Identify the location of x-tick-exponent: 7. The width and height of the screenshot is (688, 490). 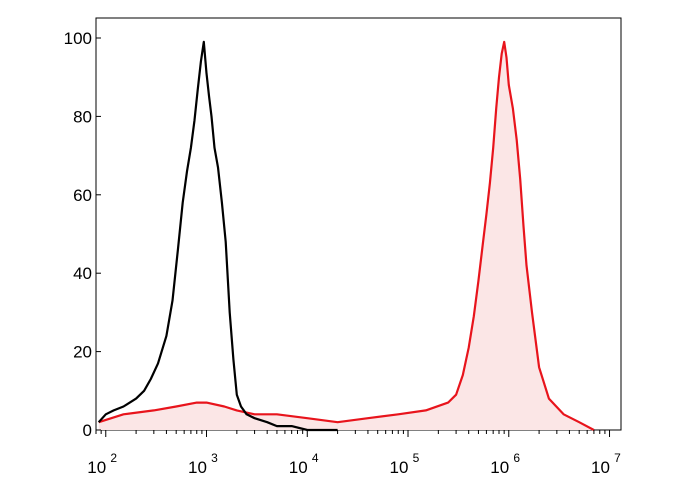
(617, 458).